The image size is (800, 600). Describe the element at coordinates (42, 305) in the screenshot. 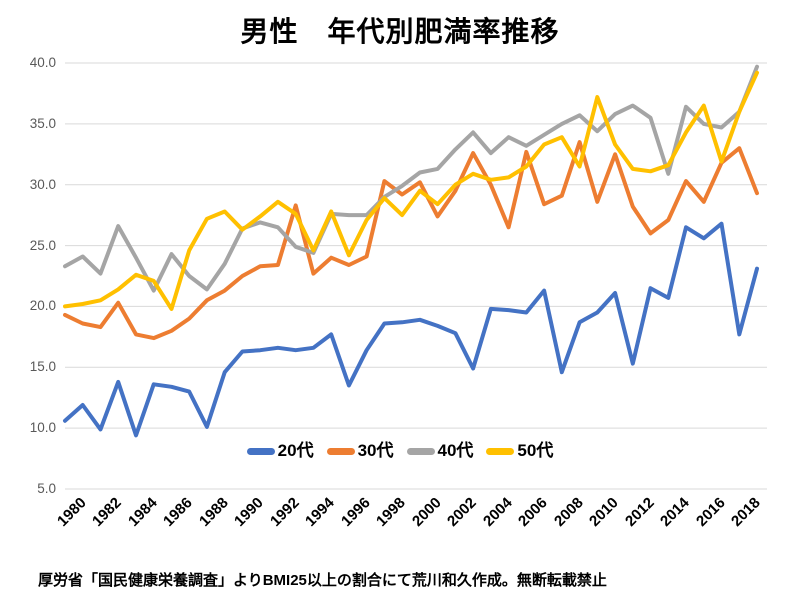

I see `y-tick-label: 20.0` at that location.